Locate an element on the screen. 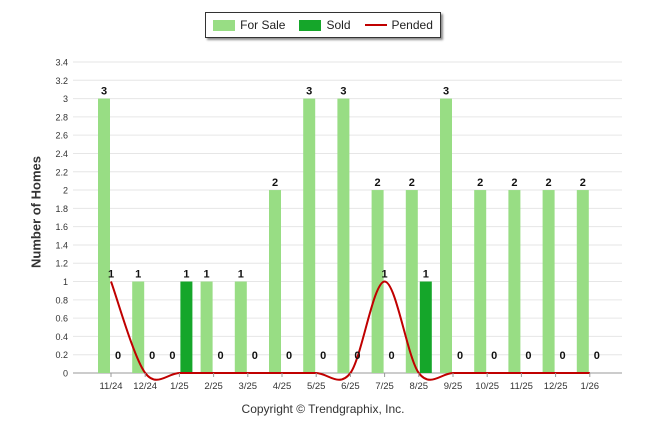 The width and height of the screenshot is (646, 434). y-tick-label: 2 is located at coordinates (65, 191).